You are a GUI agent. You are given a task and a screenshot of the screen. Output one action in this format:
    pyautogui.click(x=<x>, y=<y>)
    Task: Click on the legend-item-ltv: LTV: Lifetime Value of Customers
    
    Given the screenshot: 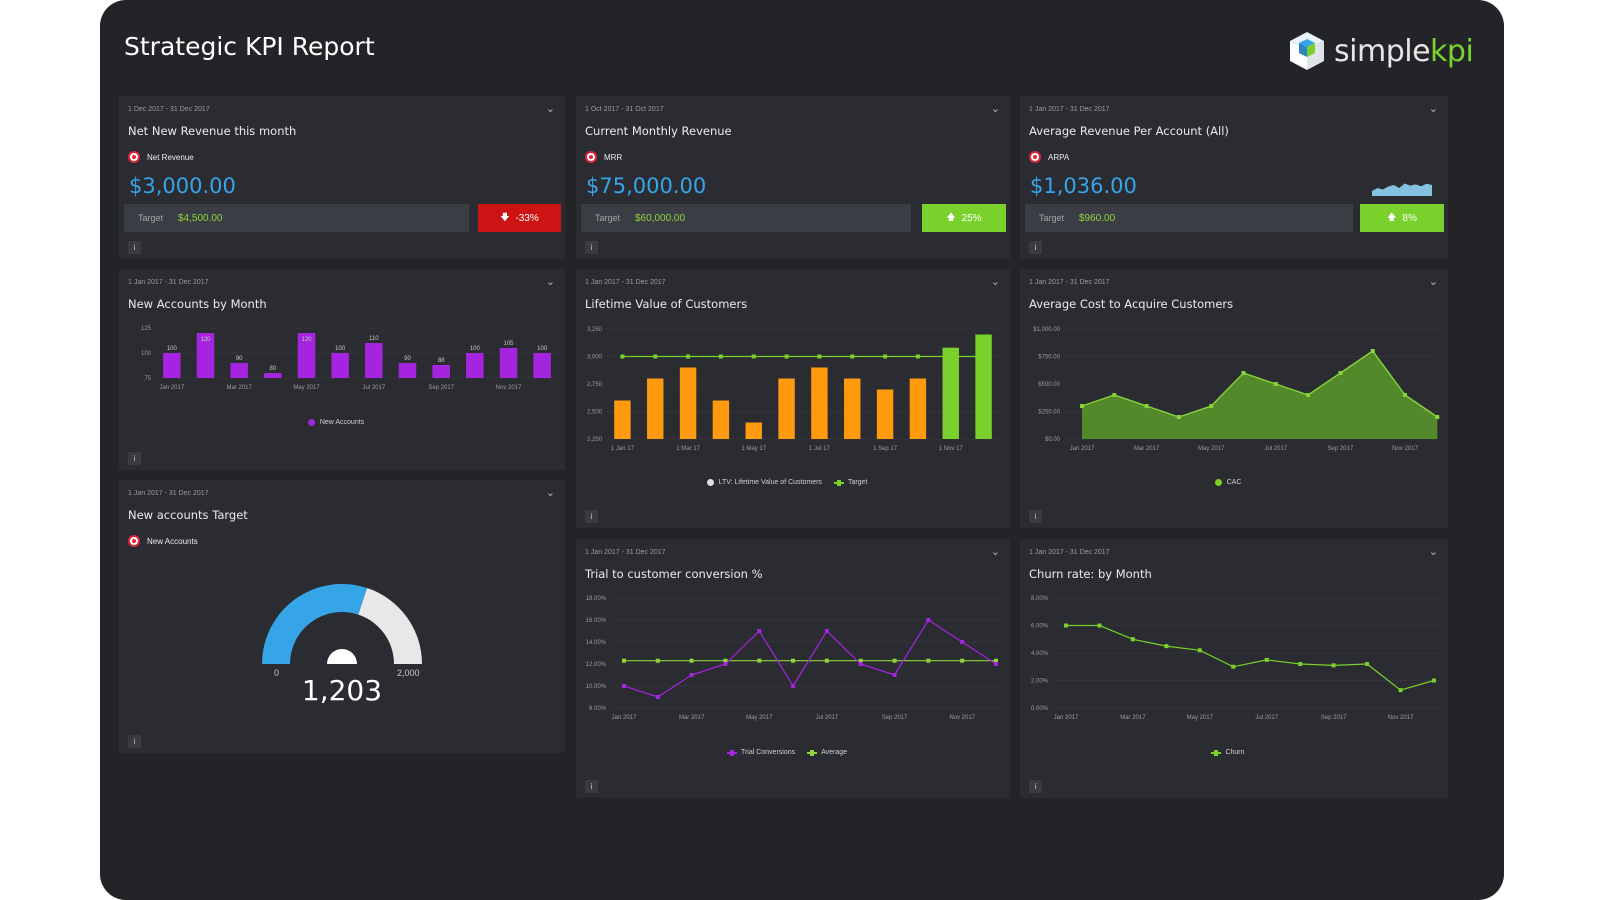 What is the action you would take?
    pyautogui.click(x=764, y=482)
    